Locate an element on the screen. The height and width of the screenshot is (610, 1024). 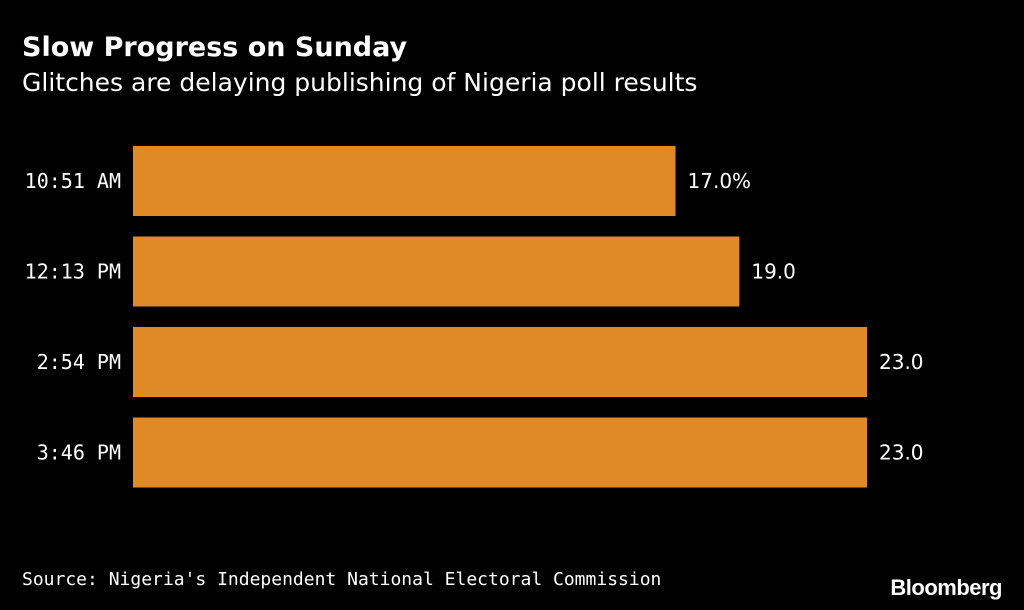
value-label-2: 23.0 is located at coordinates (901, 362).